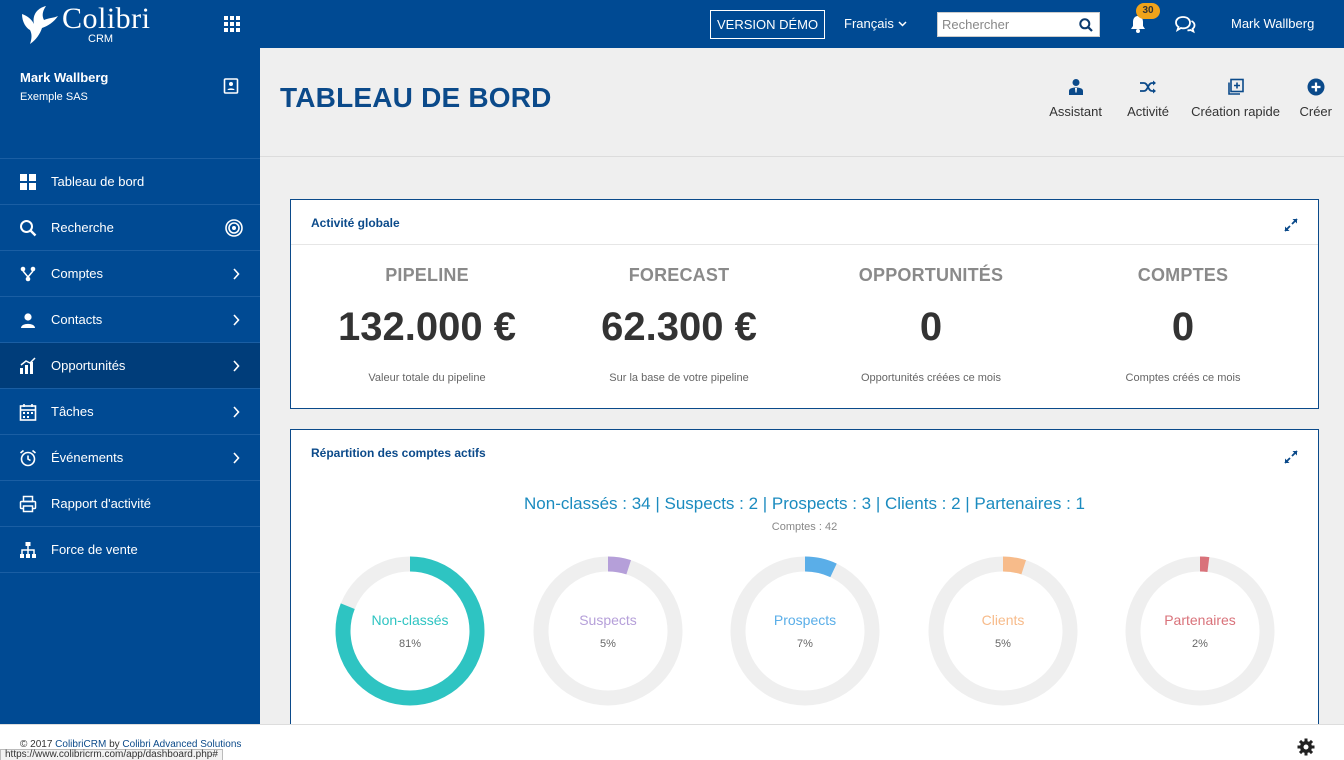  What do you see at coordinates (28, 550) in the screenshot?
I see `org-chart-icon` at bounding box center [28, 550].